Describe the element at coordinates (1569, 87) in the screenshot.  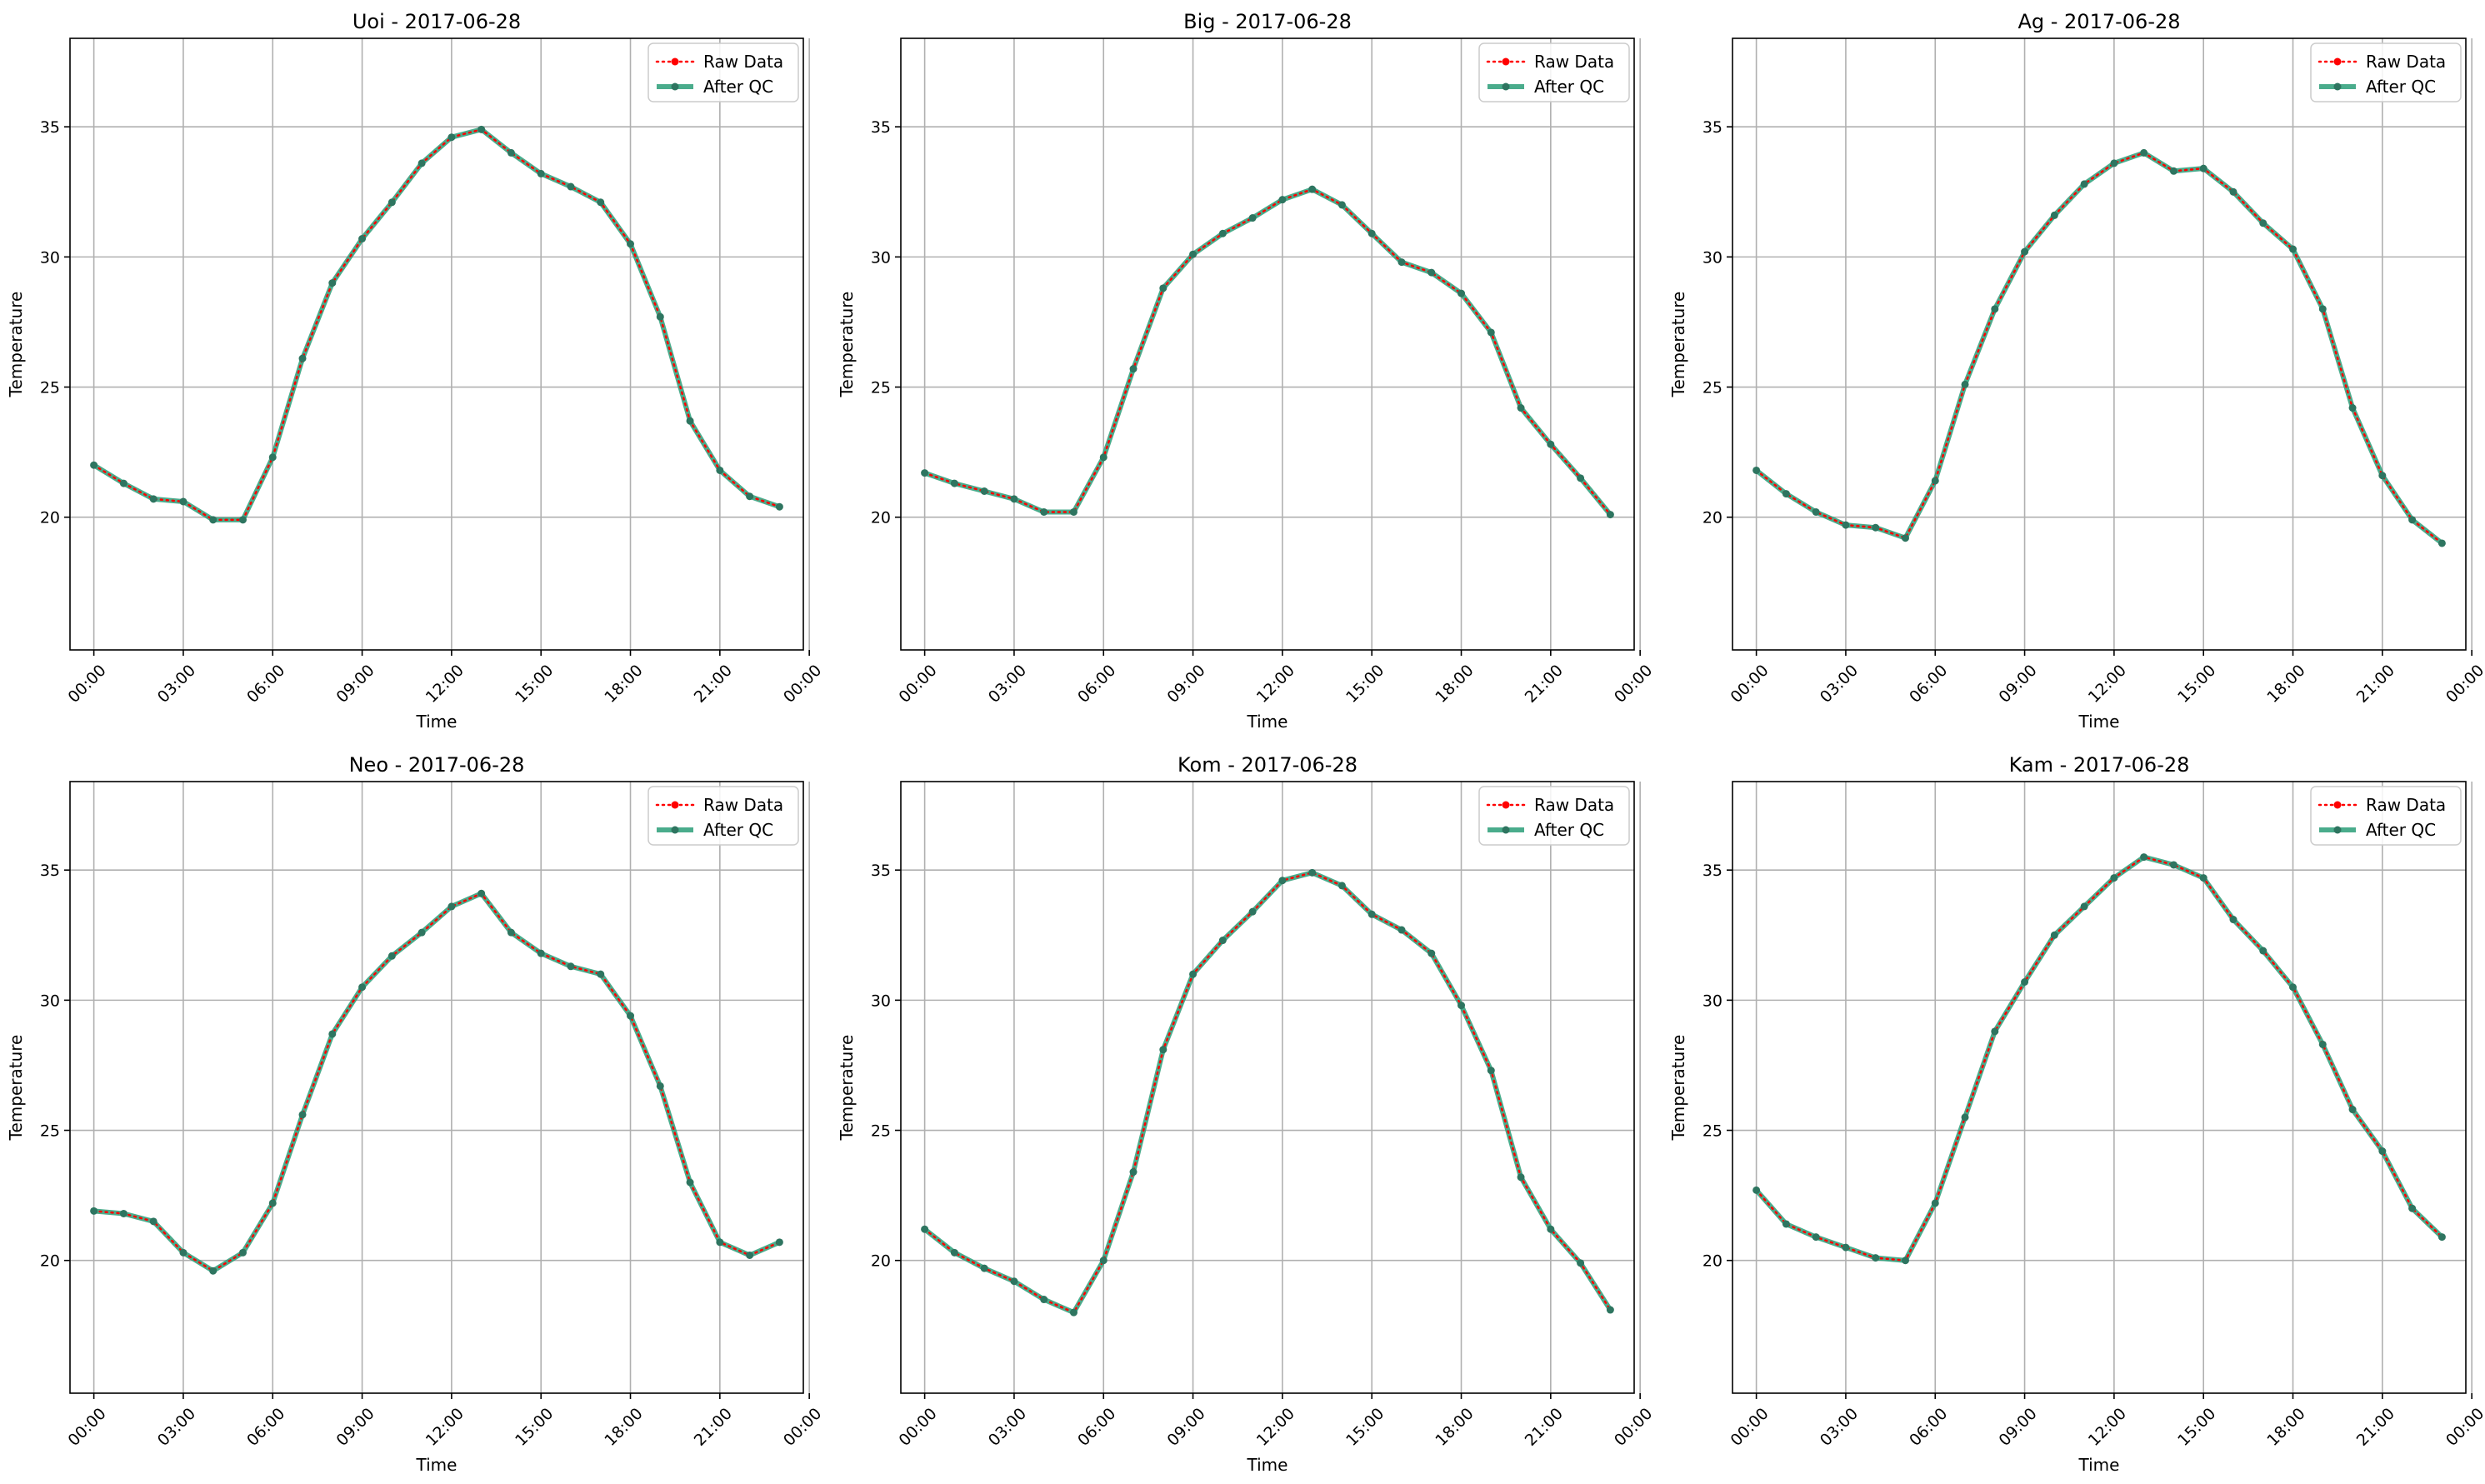
I see `legend-label-after-qc: After QC` at that location.